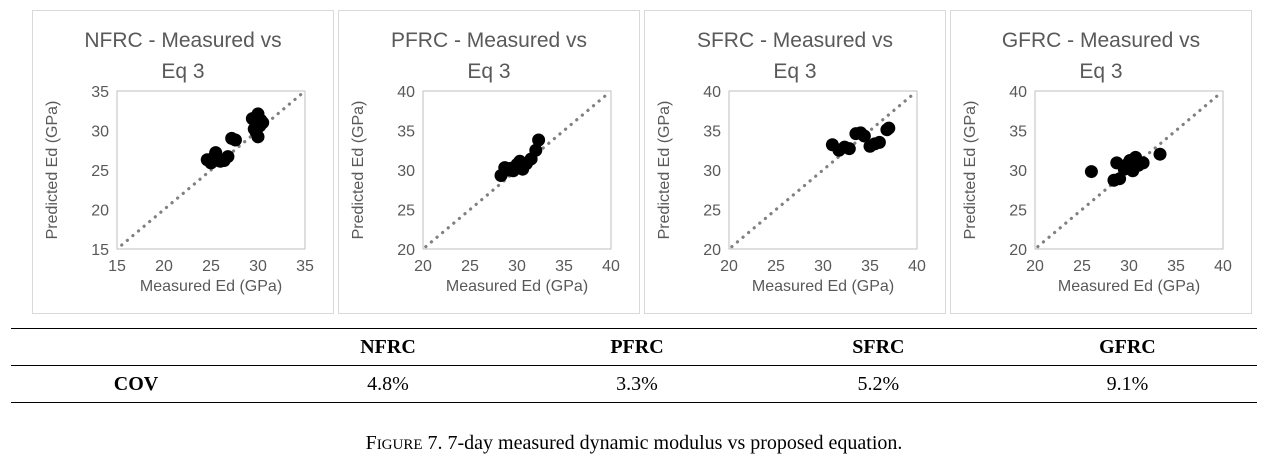 The image size is (1268, 467). Describe the element at coordinates (878, 384) in the screenshot. I see `table-cell: 5.2%` at that location.